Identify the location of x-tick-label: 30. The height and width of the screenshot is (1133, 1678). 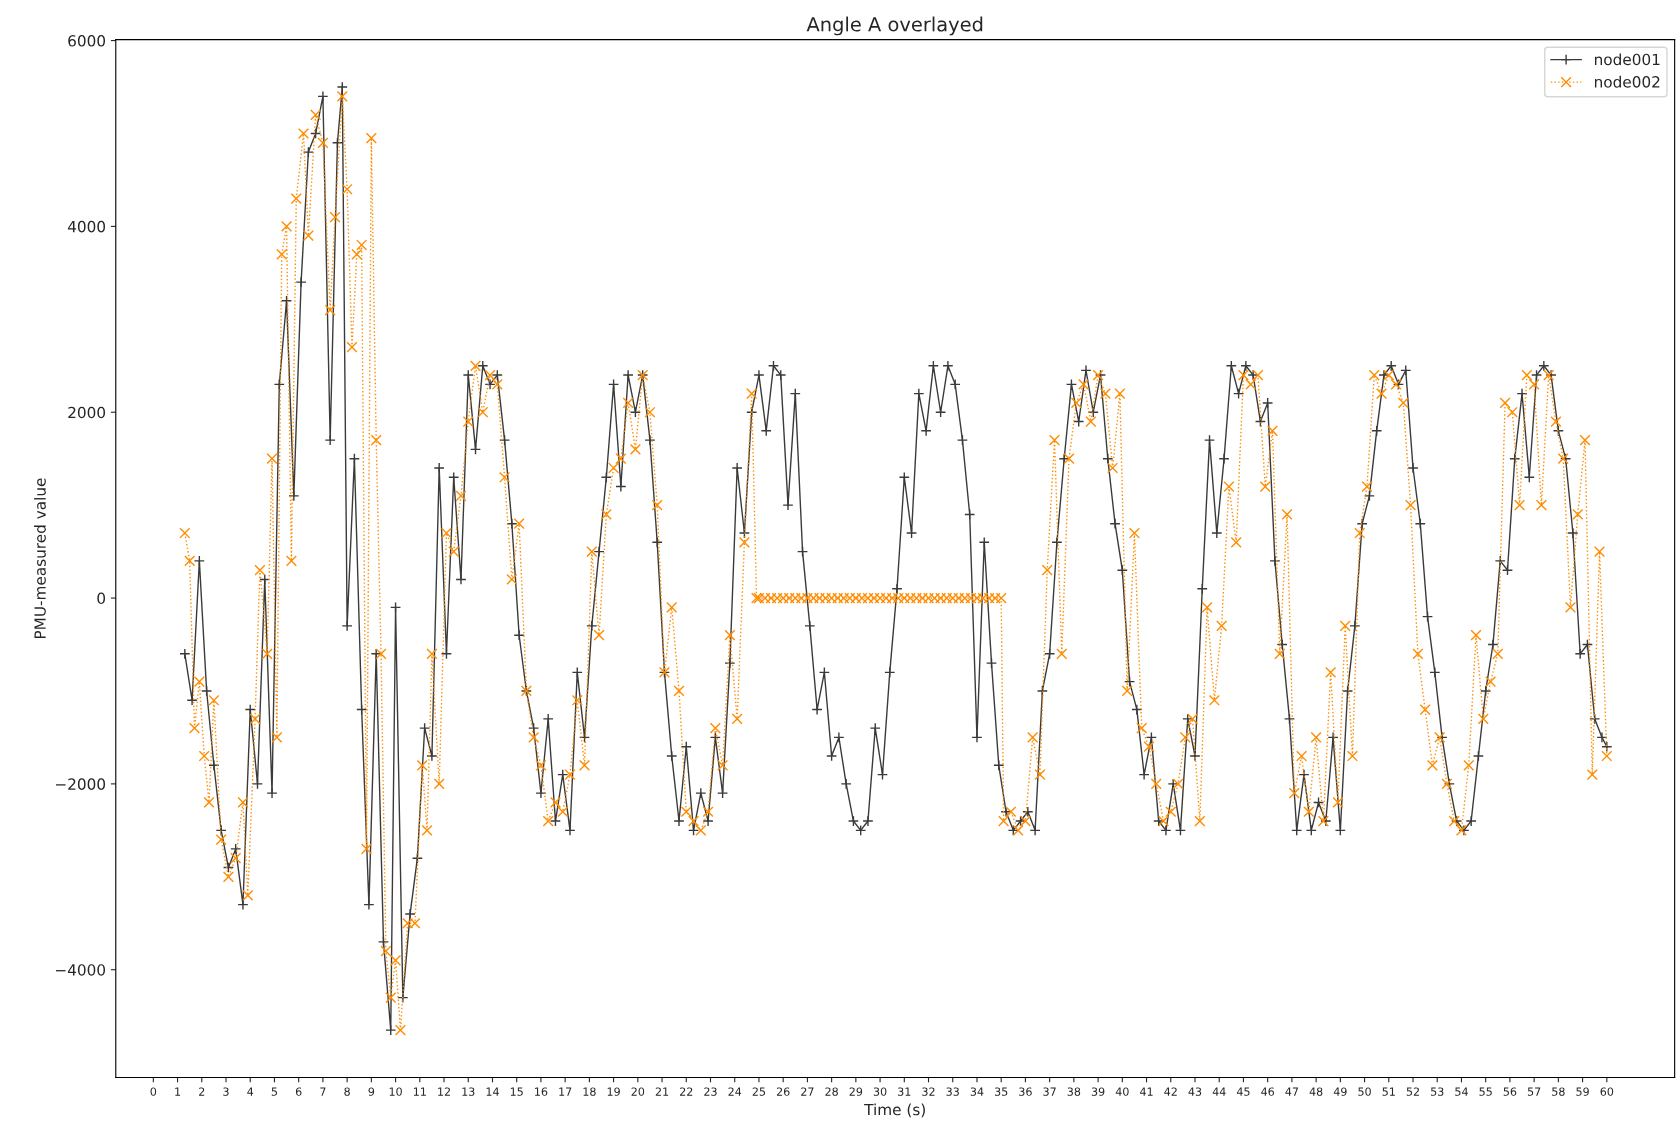
(880, 1091).